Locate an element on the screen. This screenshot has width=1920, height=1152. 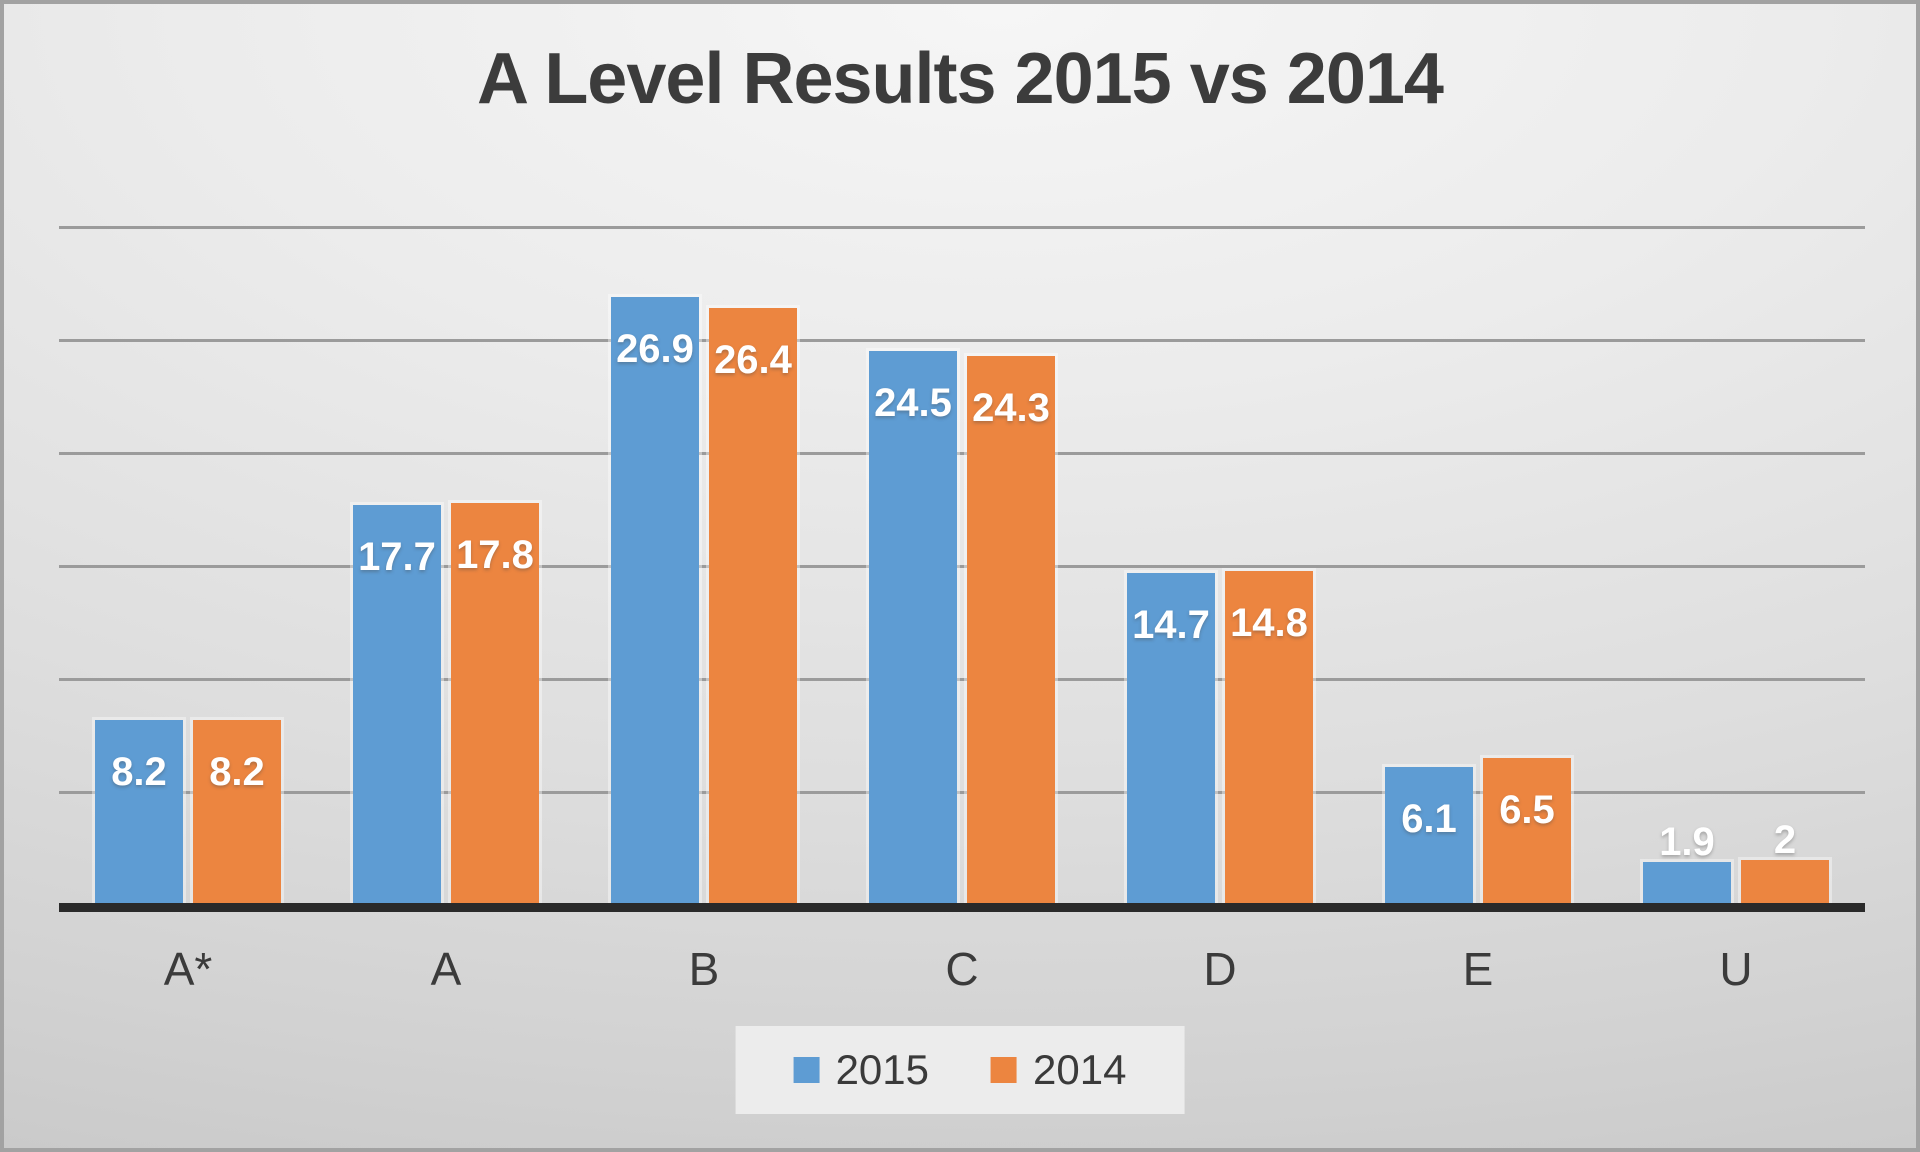
legend-label-2015: 2015 is located at coordinates (882, 1069).